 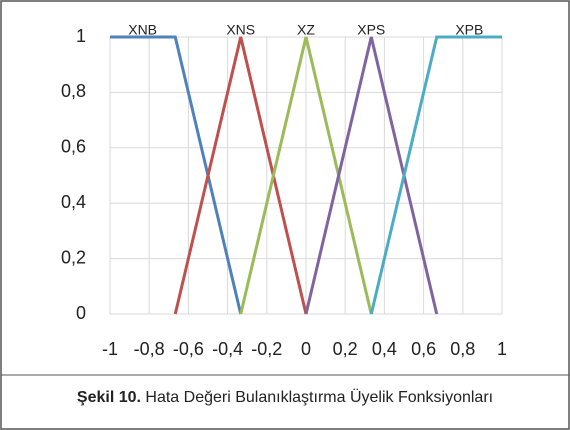 I want to click on series-label: XNS, so click(x=240, y=30).